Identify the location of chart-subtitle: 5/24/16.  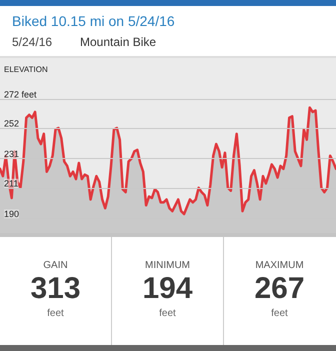
(32, 42).